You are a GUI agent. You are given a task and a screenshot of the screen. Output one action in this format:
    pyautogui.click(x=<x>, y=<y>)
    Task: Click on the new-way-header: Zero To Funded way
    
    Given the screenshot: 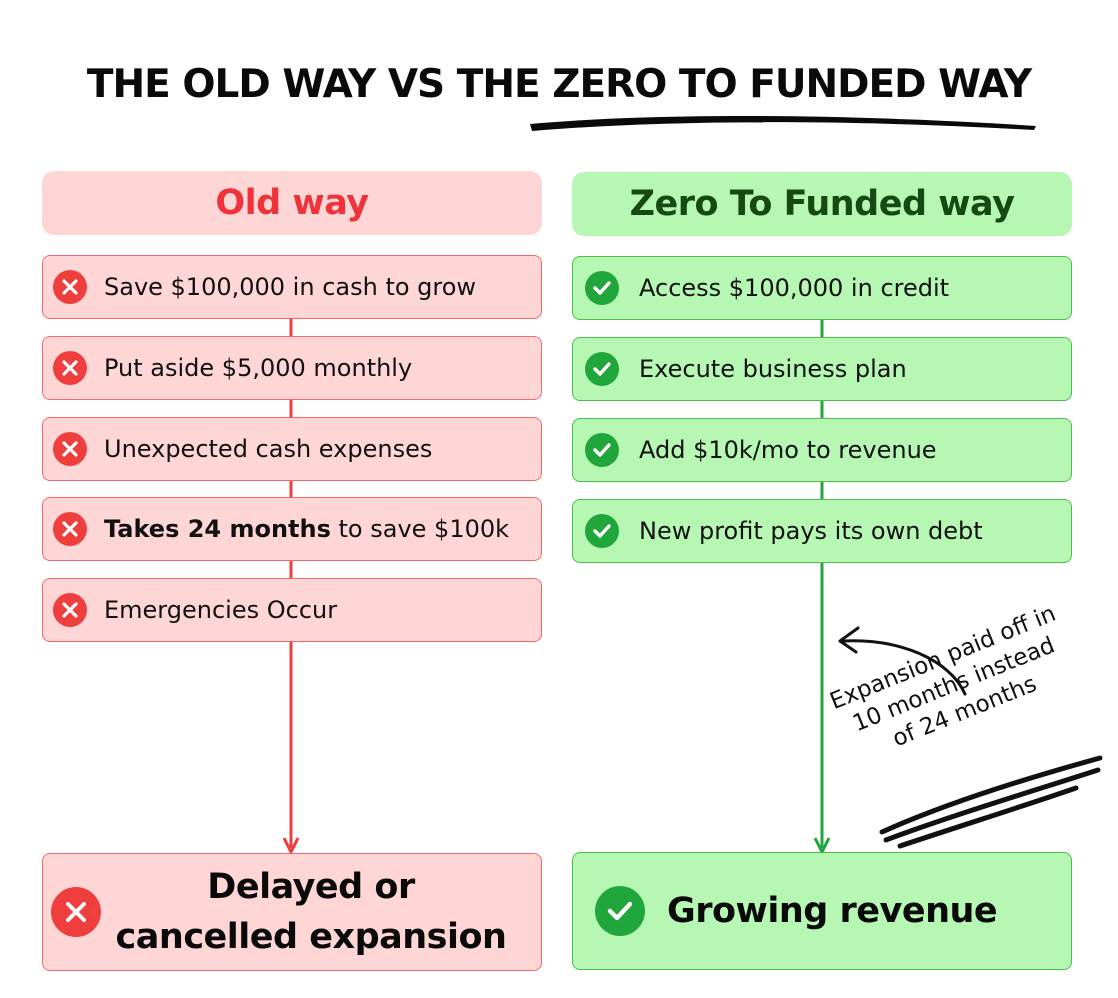 What is the action you would take?
    pyautogui.click(x=822, y=204)
    